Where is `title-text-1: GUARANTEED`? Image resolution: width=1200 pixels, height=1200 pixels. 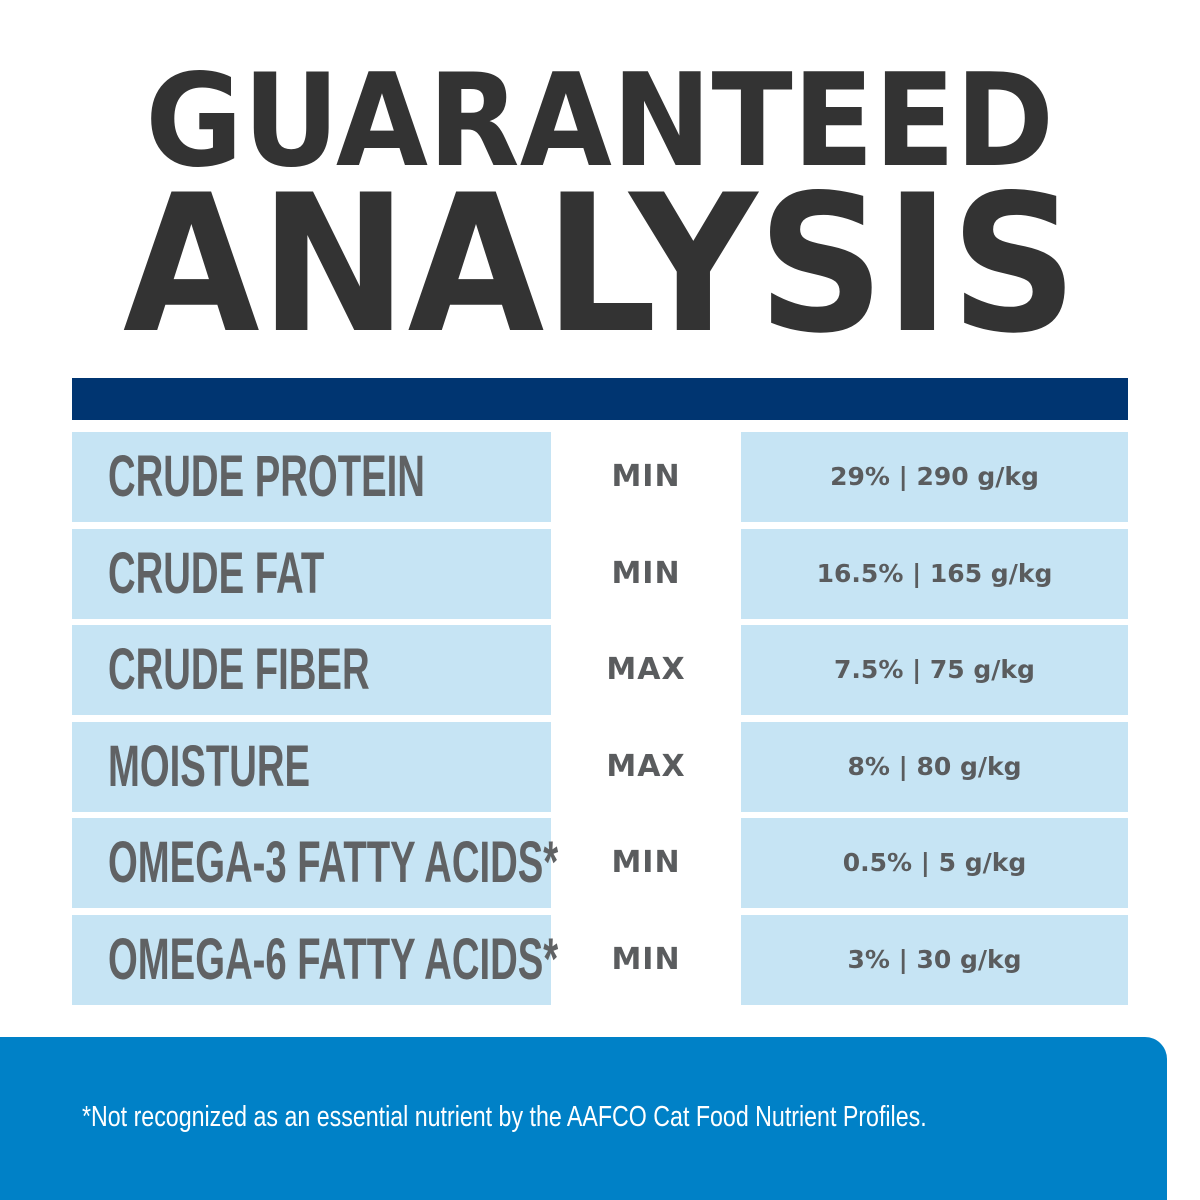 title-text-1: GUARANTEED is located at coordinates (600, 121).